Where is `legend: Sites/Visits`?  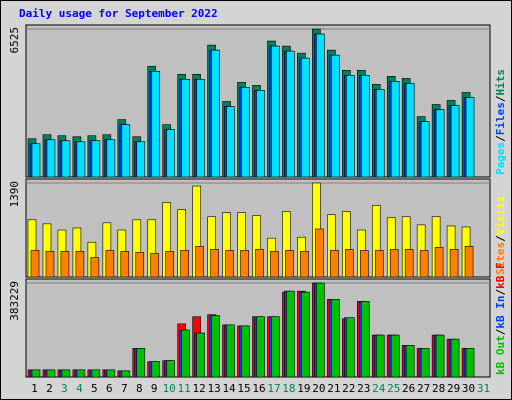 legend: Sites/Visits is located at coordinates (500, 236).